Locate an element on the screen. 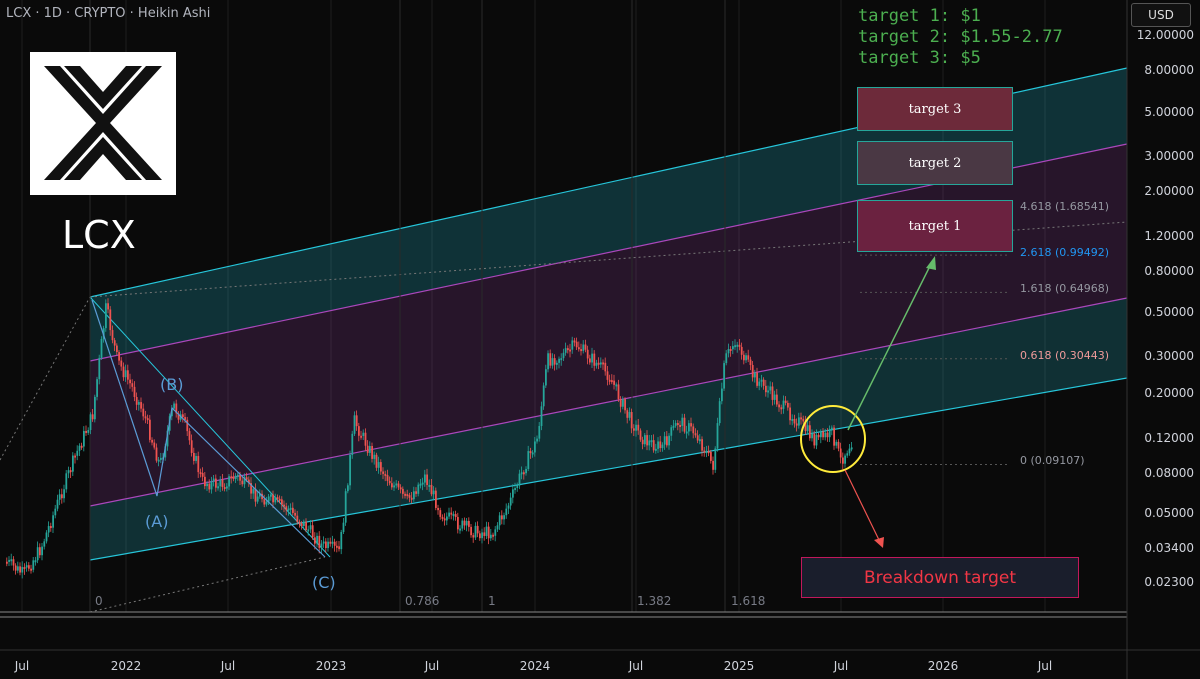 The width and height of the screenshot is (1200, 679). breakdown-target-box: Breakdown target is located at coordinates (940, 577).